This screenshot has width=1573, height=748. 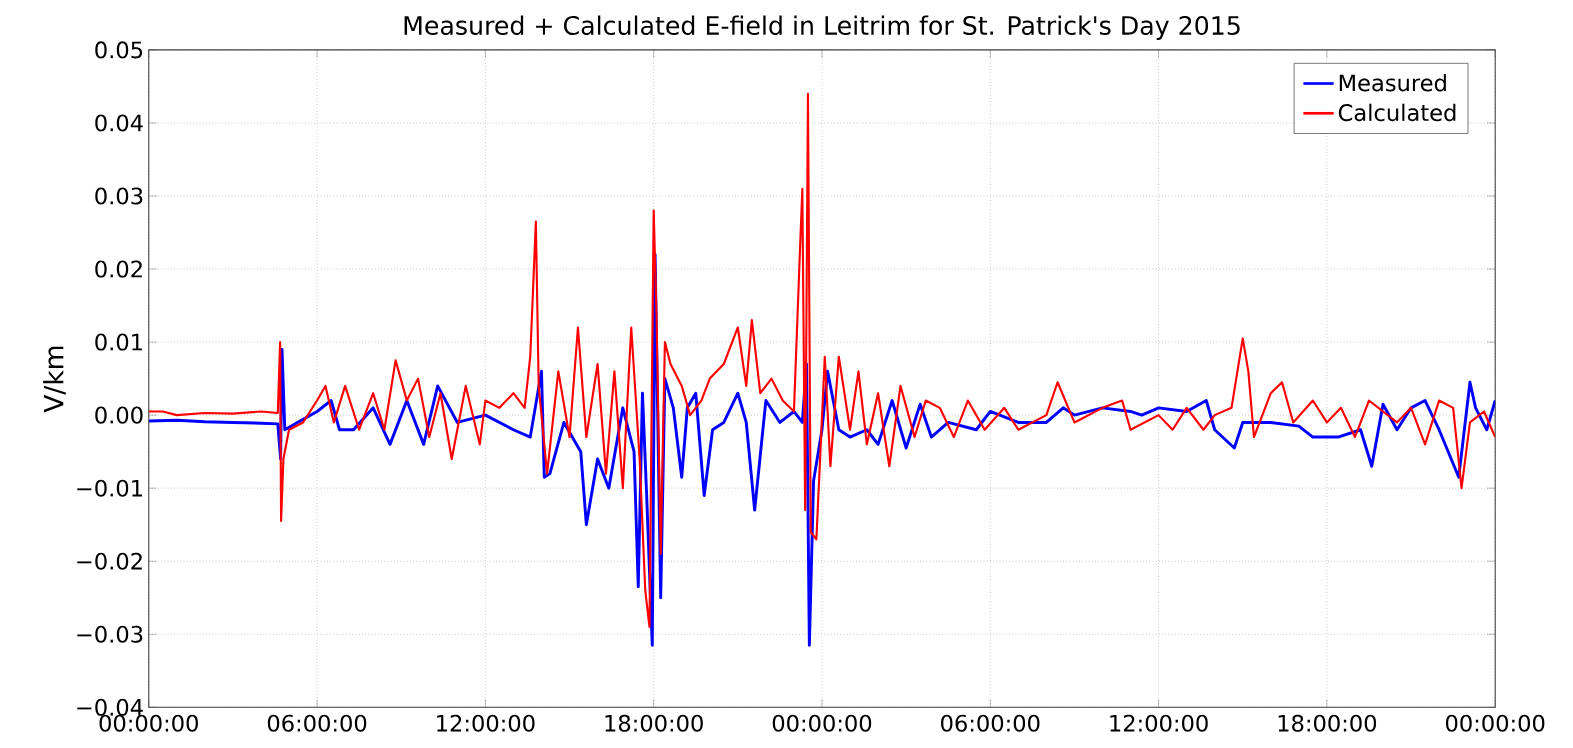 What do you see at coordinates (1397, 112) in the screenshot?
I see `legend-label: Calculated` at bounding box center [1397, 112].